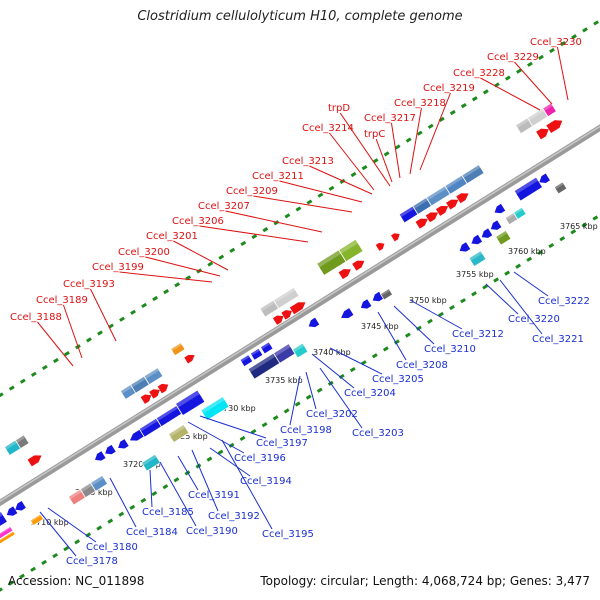  Describe the element at coordinates (76, 581) in the screenshot. I see `accession-text: Accession: NC_011898` at that location.